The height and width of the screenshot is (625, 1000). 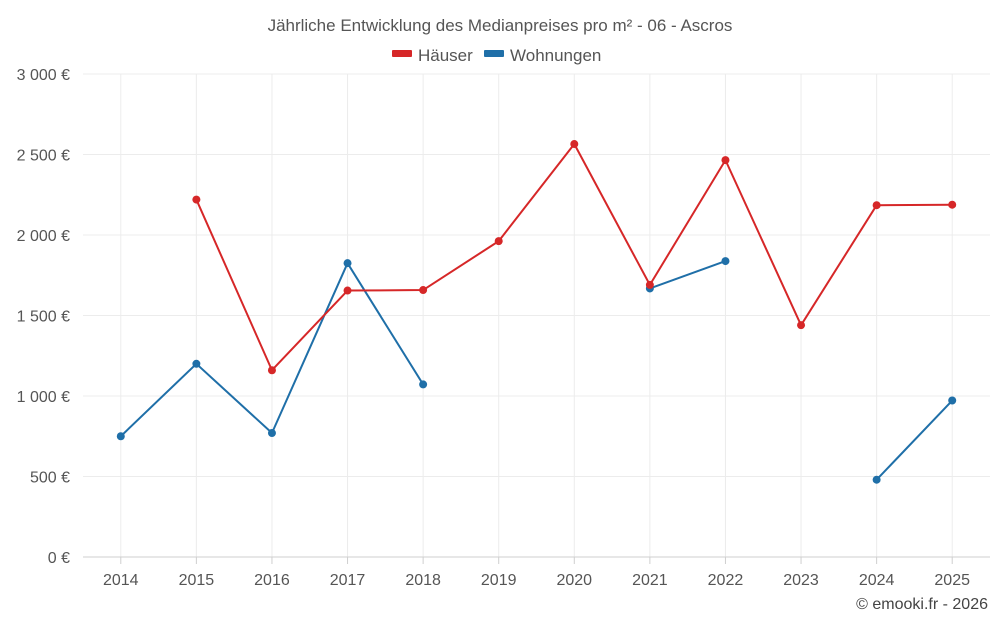 What do you see at coordinates (922, 604) in the screenshot?
I see `credit: © emooki.fr - 2026` at bounding box center [922, 604].